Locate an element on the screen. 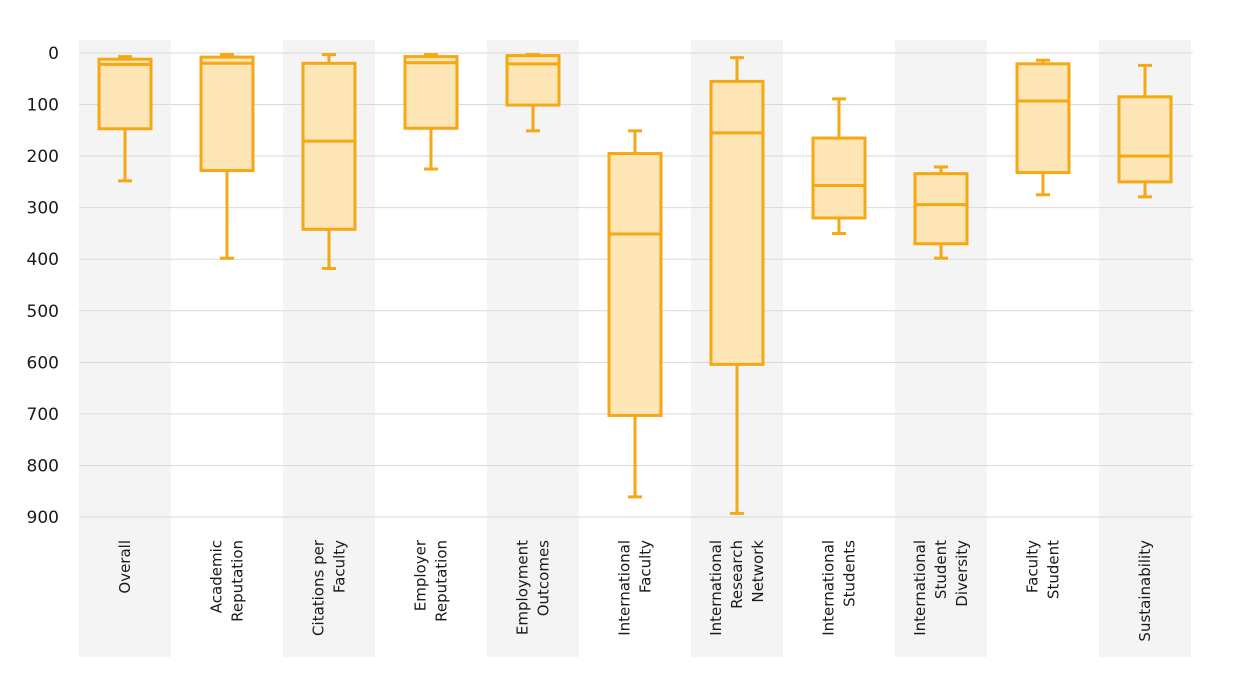 The height and width of the screenshot is (685, 1250). y-tick-label: 800 is located at coordinates (43, 466).